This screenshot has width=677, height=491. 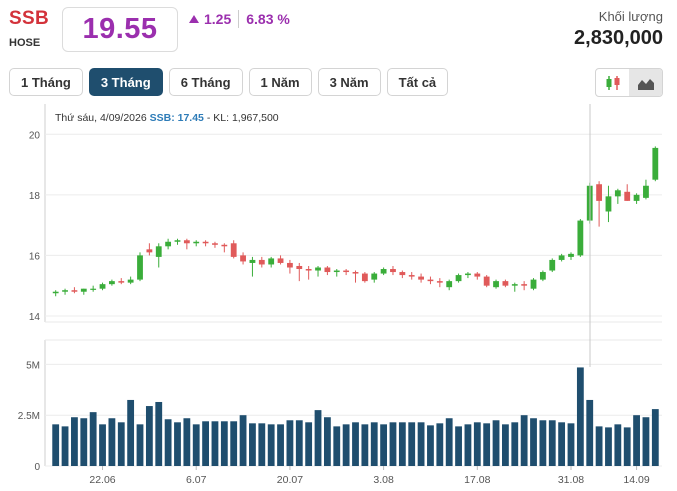 I want to click on chart-type-toggle, so click(x=629, y=82).